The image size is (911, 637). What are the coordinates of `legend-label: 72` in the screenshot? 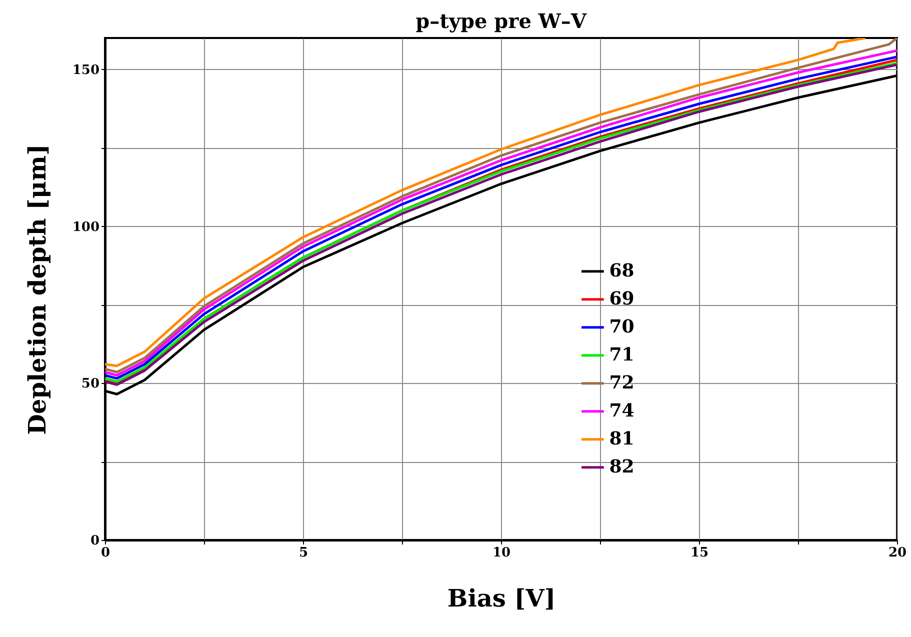 It's located at (621, 383).